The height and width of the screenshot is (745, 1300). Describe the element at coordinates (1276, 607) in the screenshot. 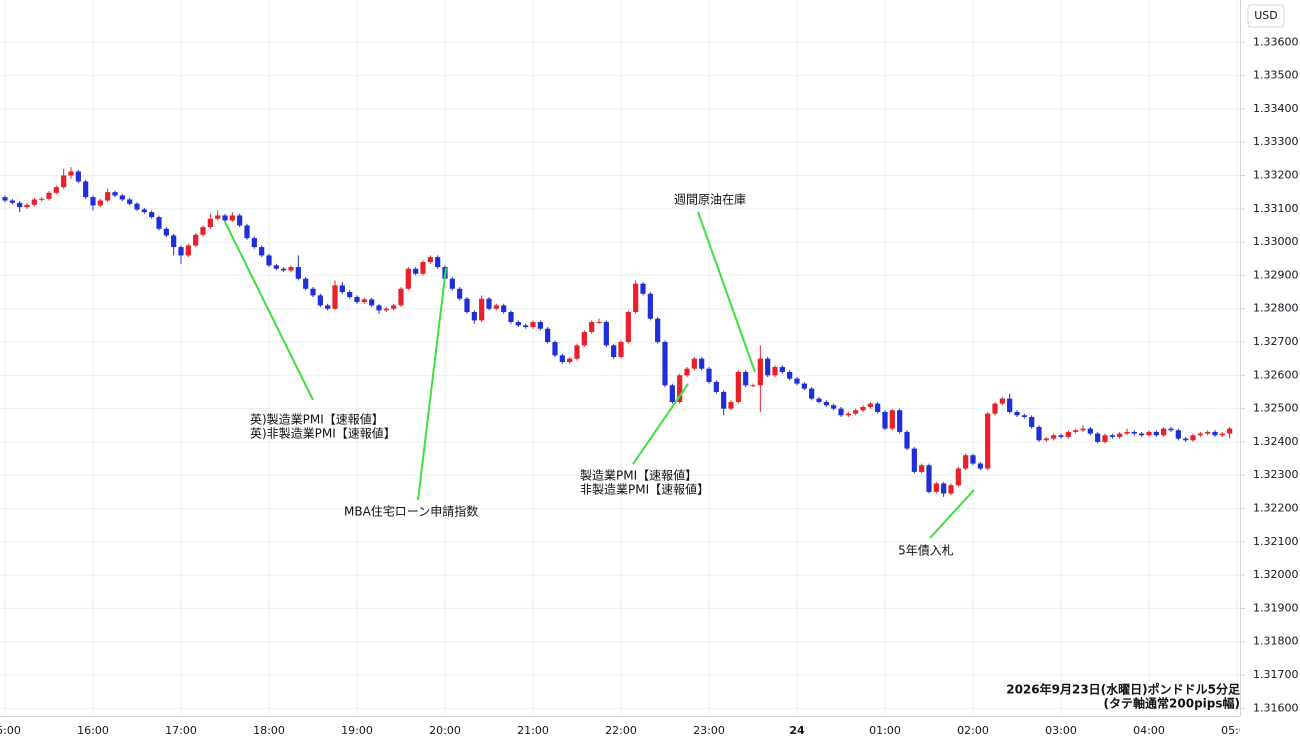

I see `y-tick-label: 1.31900` at that location.